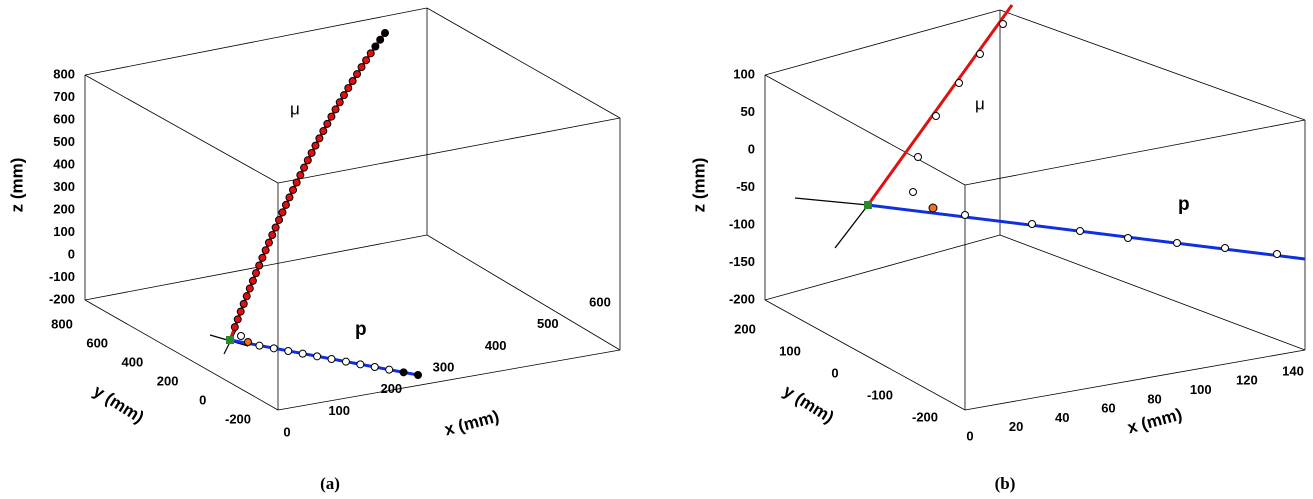  What do you see at coordinates (748, 111) in the screenshot?
I see `z-tick-label: 50` at bounding box center [748, 111].